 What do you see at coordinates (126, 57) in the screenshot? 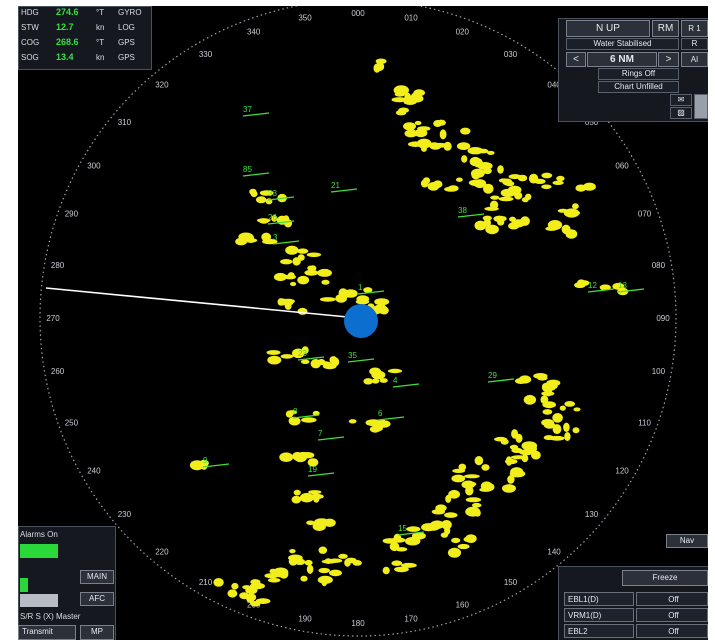
I see `nav-source-sog: GPS` at bounding box center [126, 57].